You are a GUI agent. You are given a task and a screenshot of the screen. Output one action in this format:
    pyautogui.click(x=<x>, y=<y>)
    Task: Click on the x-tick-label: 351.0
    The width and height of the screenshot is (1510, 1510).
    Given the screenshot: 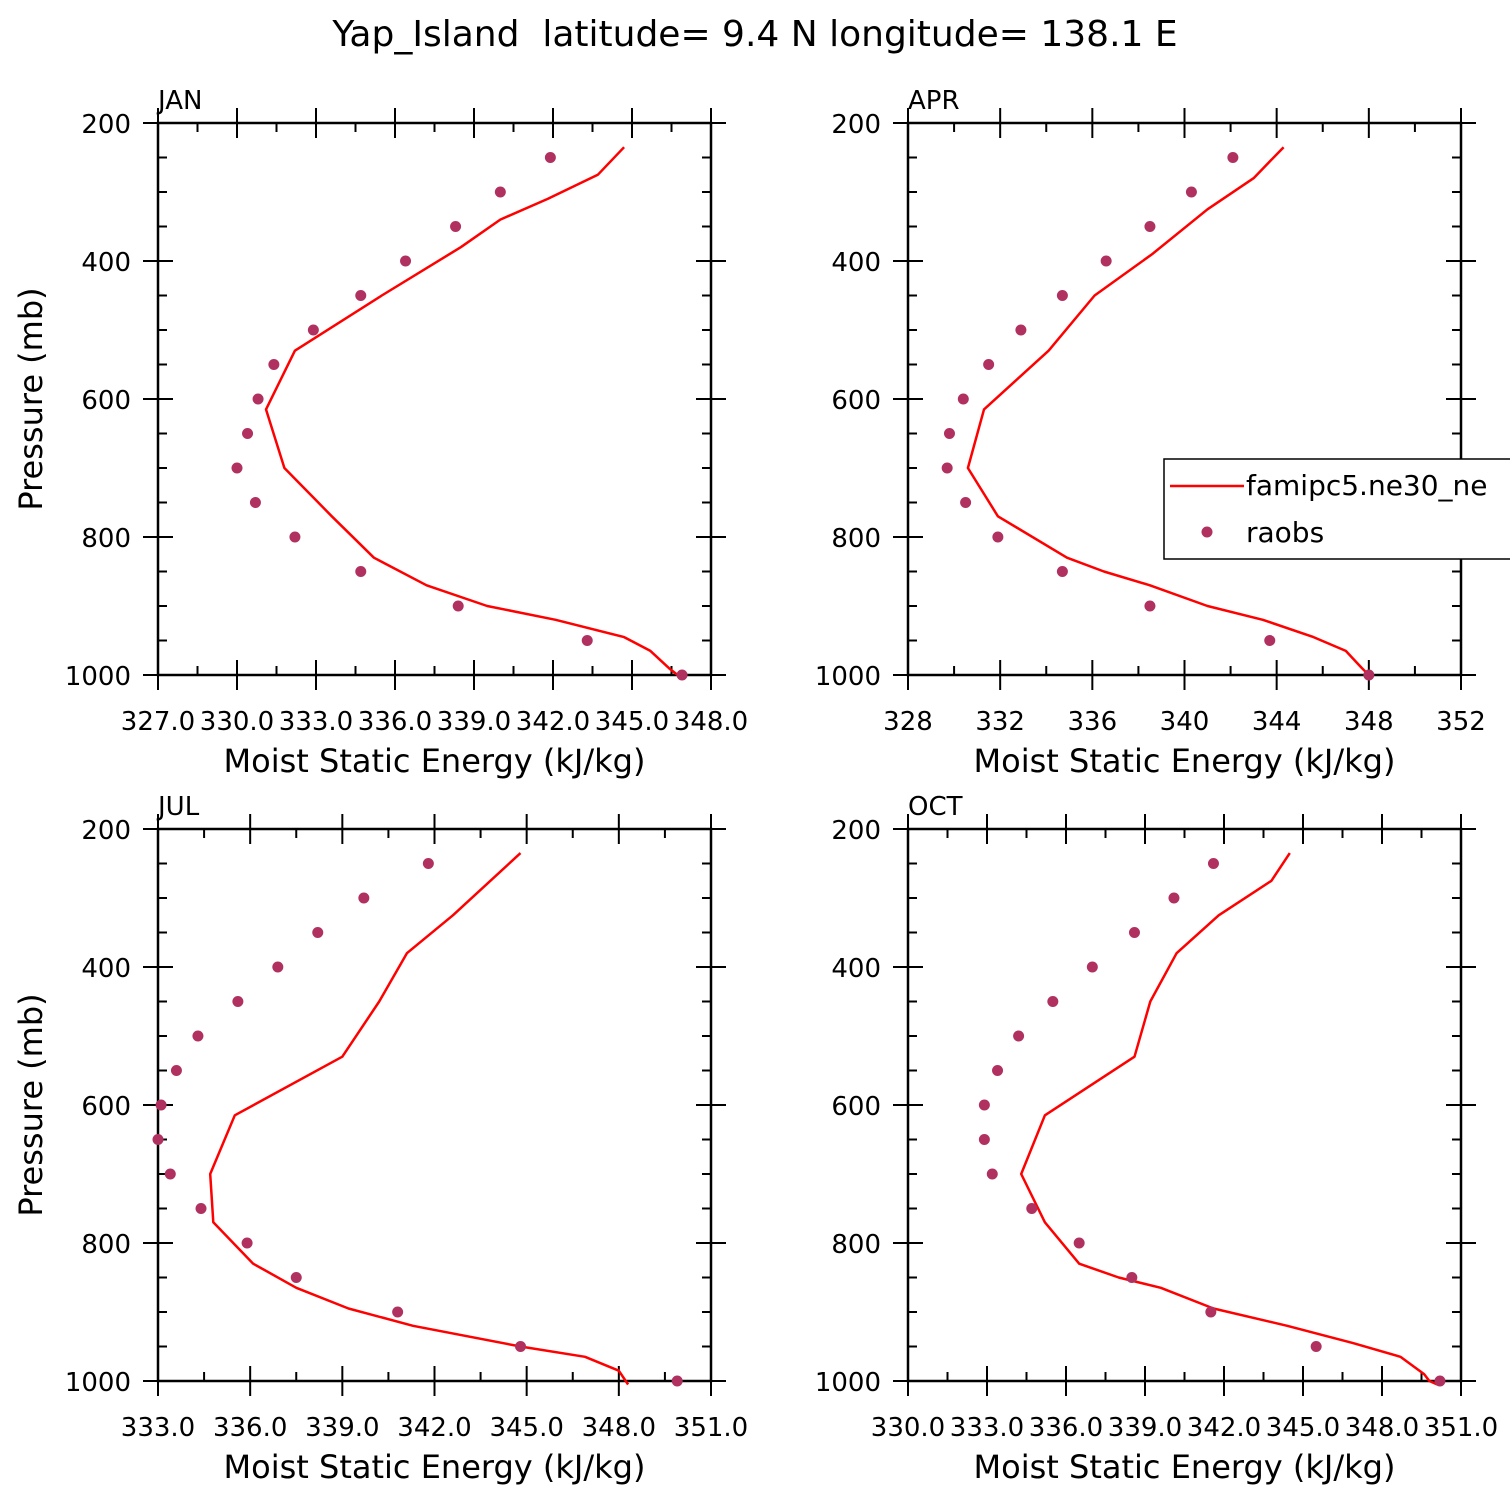 What is the action you would take?
    pyautogui.click(x=1461, y=1428)
    